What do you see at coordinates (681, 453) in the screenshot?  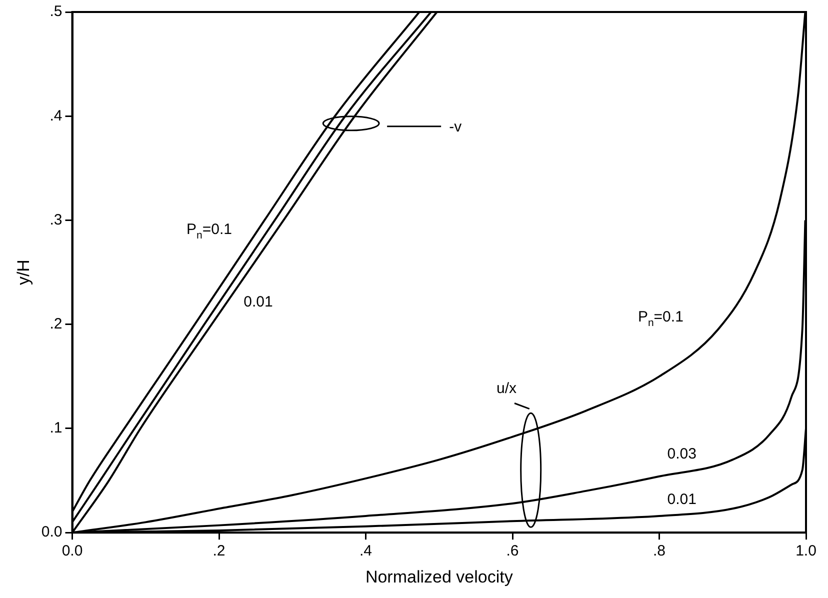 I see `series-label: 0.03` at bounding box center [681, 453].